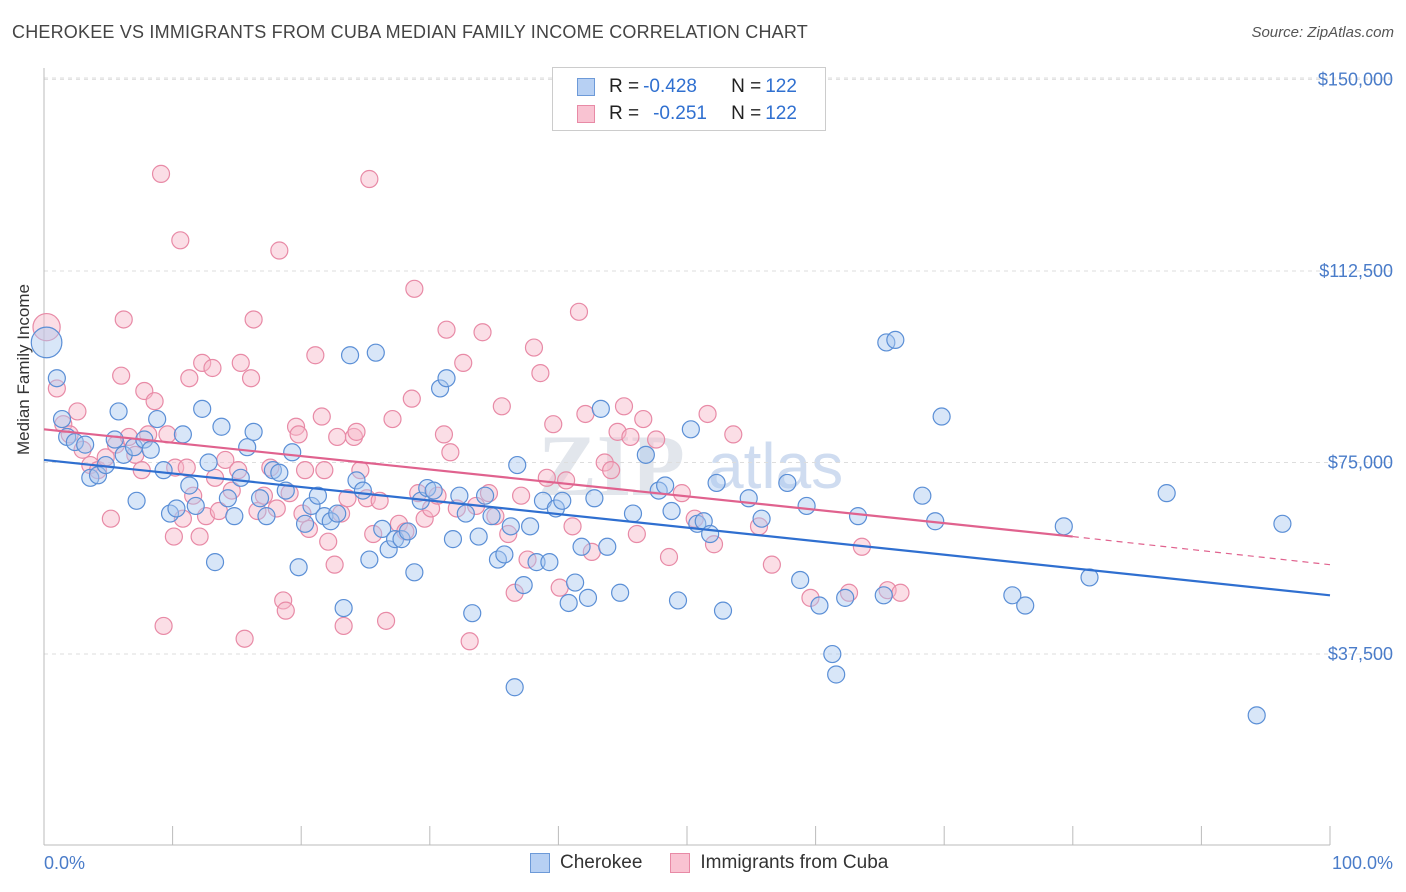 The width and height of the screenshot is (1406, 892). What do you see at coordinates (586, 863) in the screenshot?
I see `legend-item-cherokee: Cherokee` at bounding box center [586, 863].